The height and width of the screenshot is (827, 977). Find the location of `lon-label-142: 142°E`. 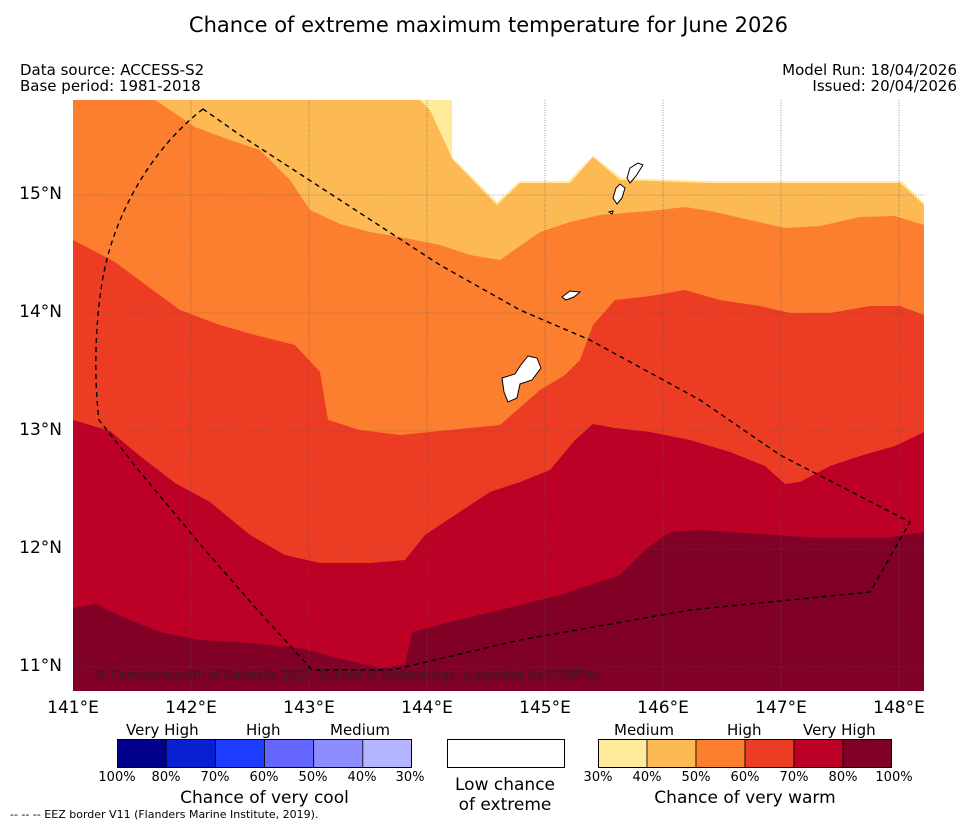

lon-label-142: 142°E is located at coordinates (191, 708).